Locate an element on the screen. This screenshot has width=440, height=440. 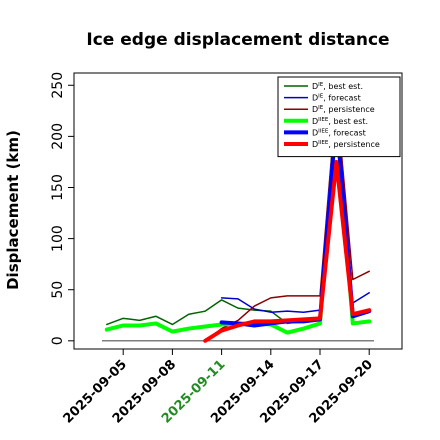
y-tick-label: 150 is located at coordinates (58, 187).